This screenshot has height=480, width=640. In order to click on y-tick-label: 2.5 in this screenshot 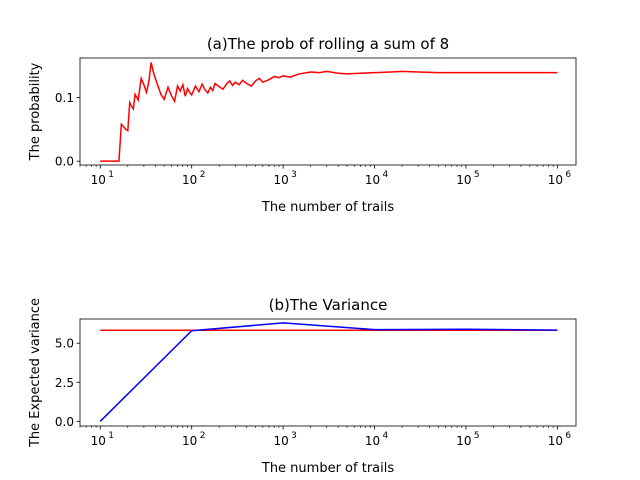, I will do `click(64, 383)`.